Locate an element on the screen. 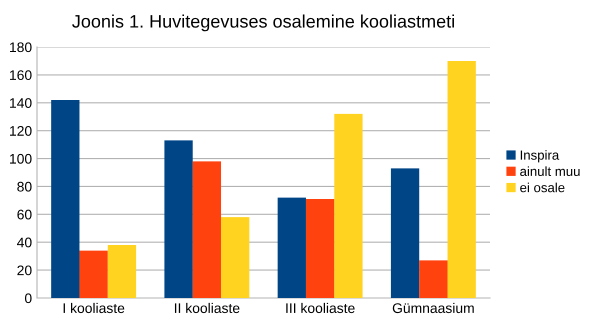  y-tick-label: 40 is located at coordinates (24, 243).